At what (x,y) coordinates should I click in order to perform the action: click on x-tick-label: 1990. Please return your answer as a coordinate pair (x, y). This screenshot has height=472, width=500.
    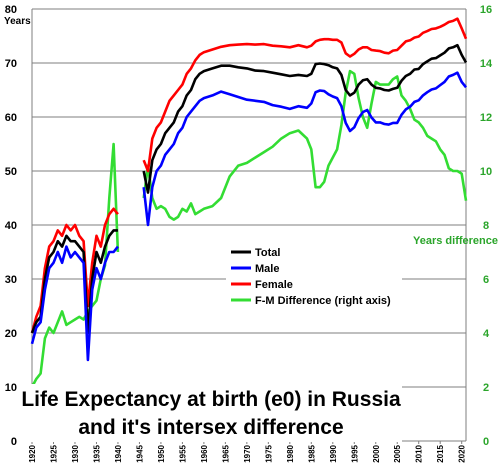
    Looking at the image, I should click on (333, 453).